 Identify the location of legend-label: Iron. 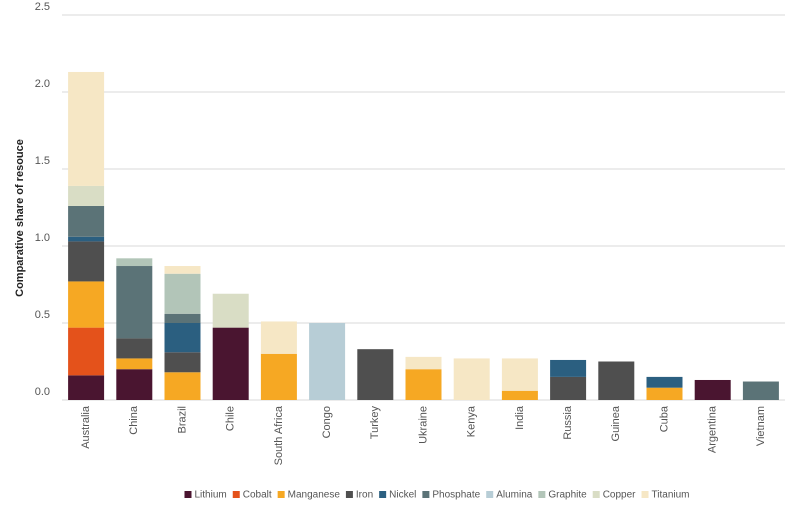
(364, 495).